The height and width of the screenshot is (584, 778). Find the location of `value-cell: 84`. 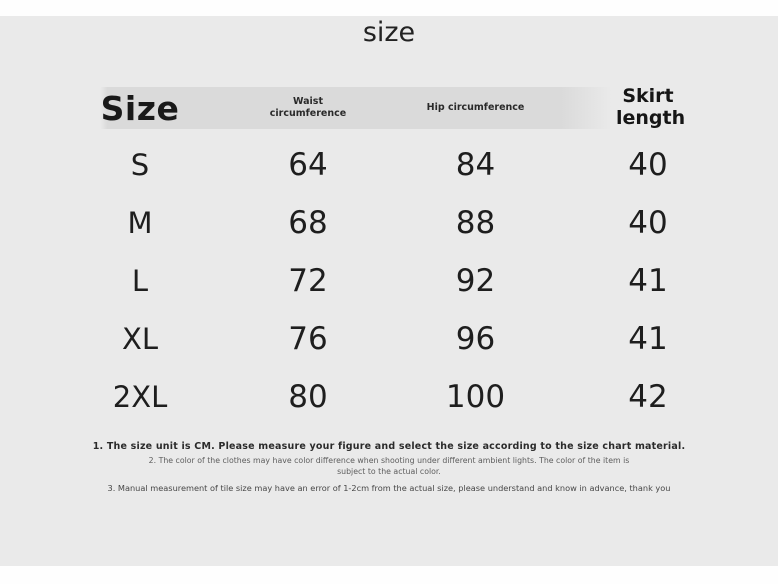

value-cell: 84 is located at coordinates (475, 165).